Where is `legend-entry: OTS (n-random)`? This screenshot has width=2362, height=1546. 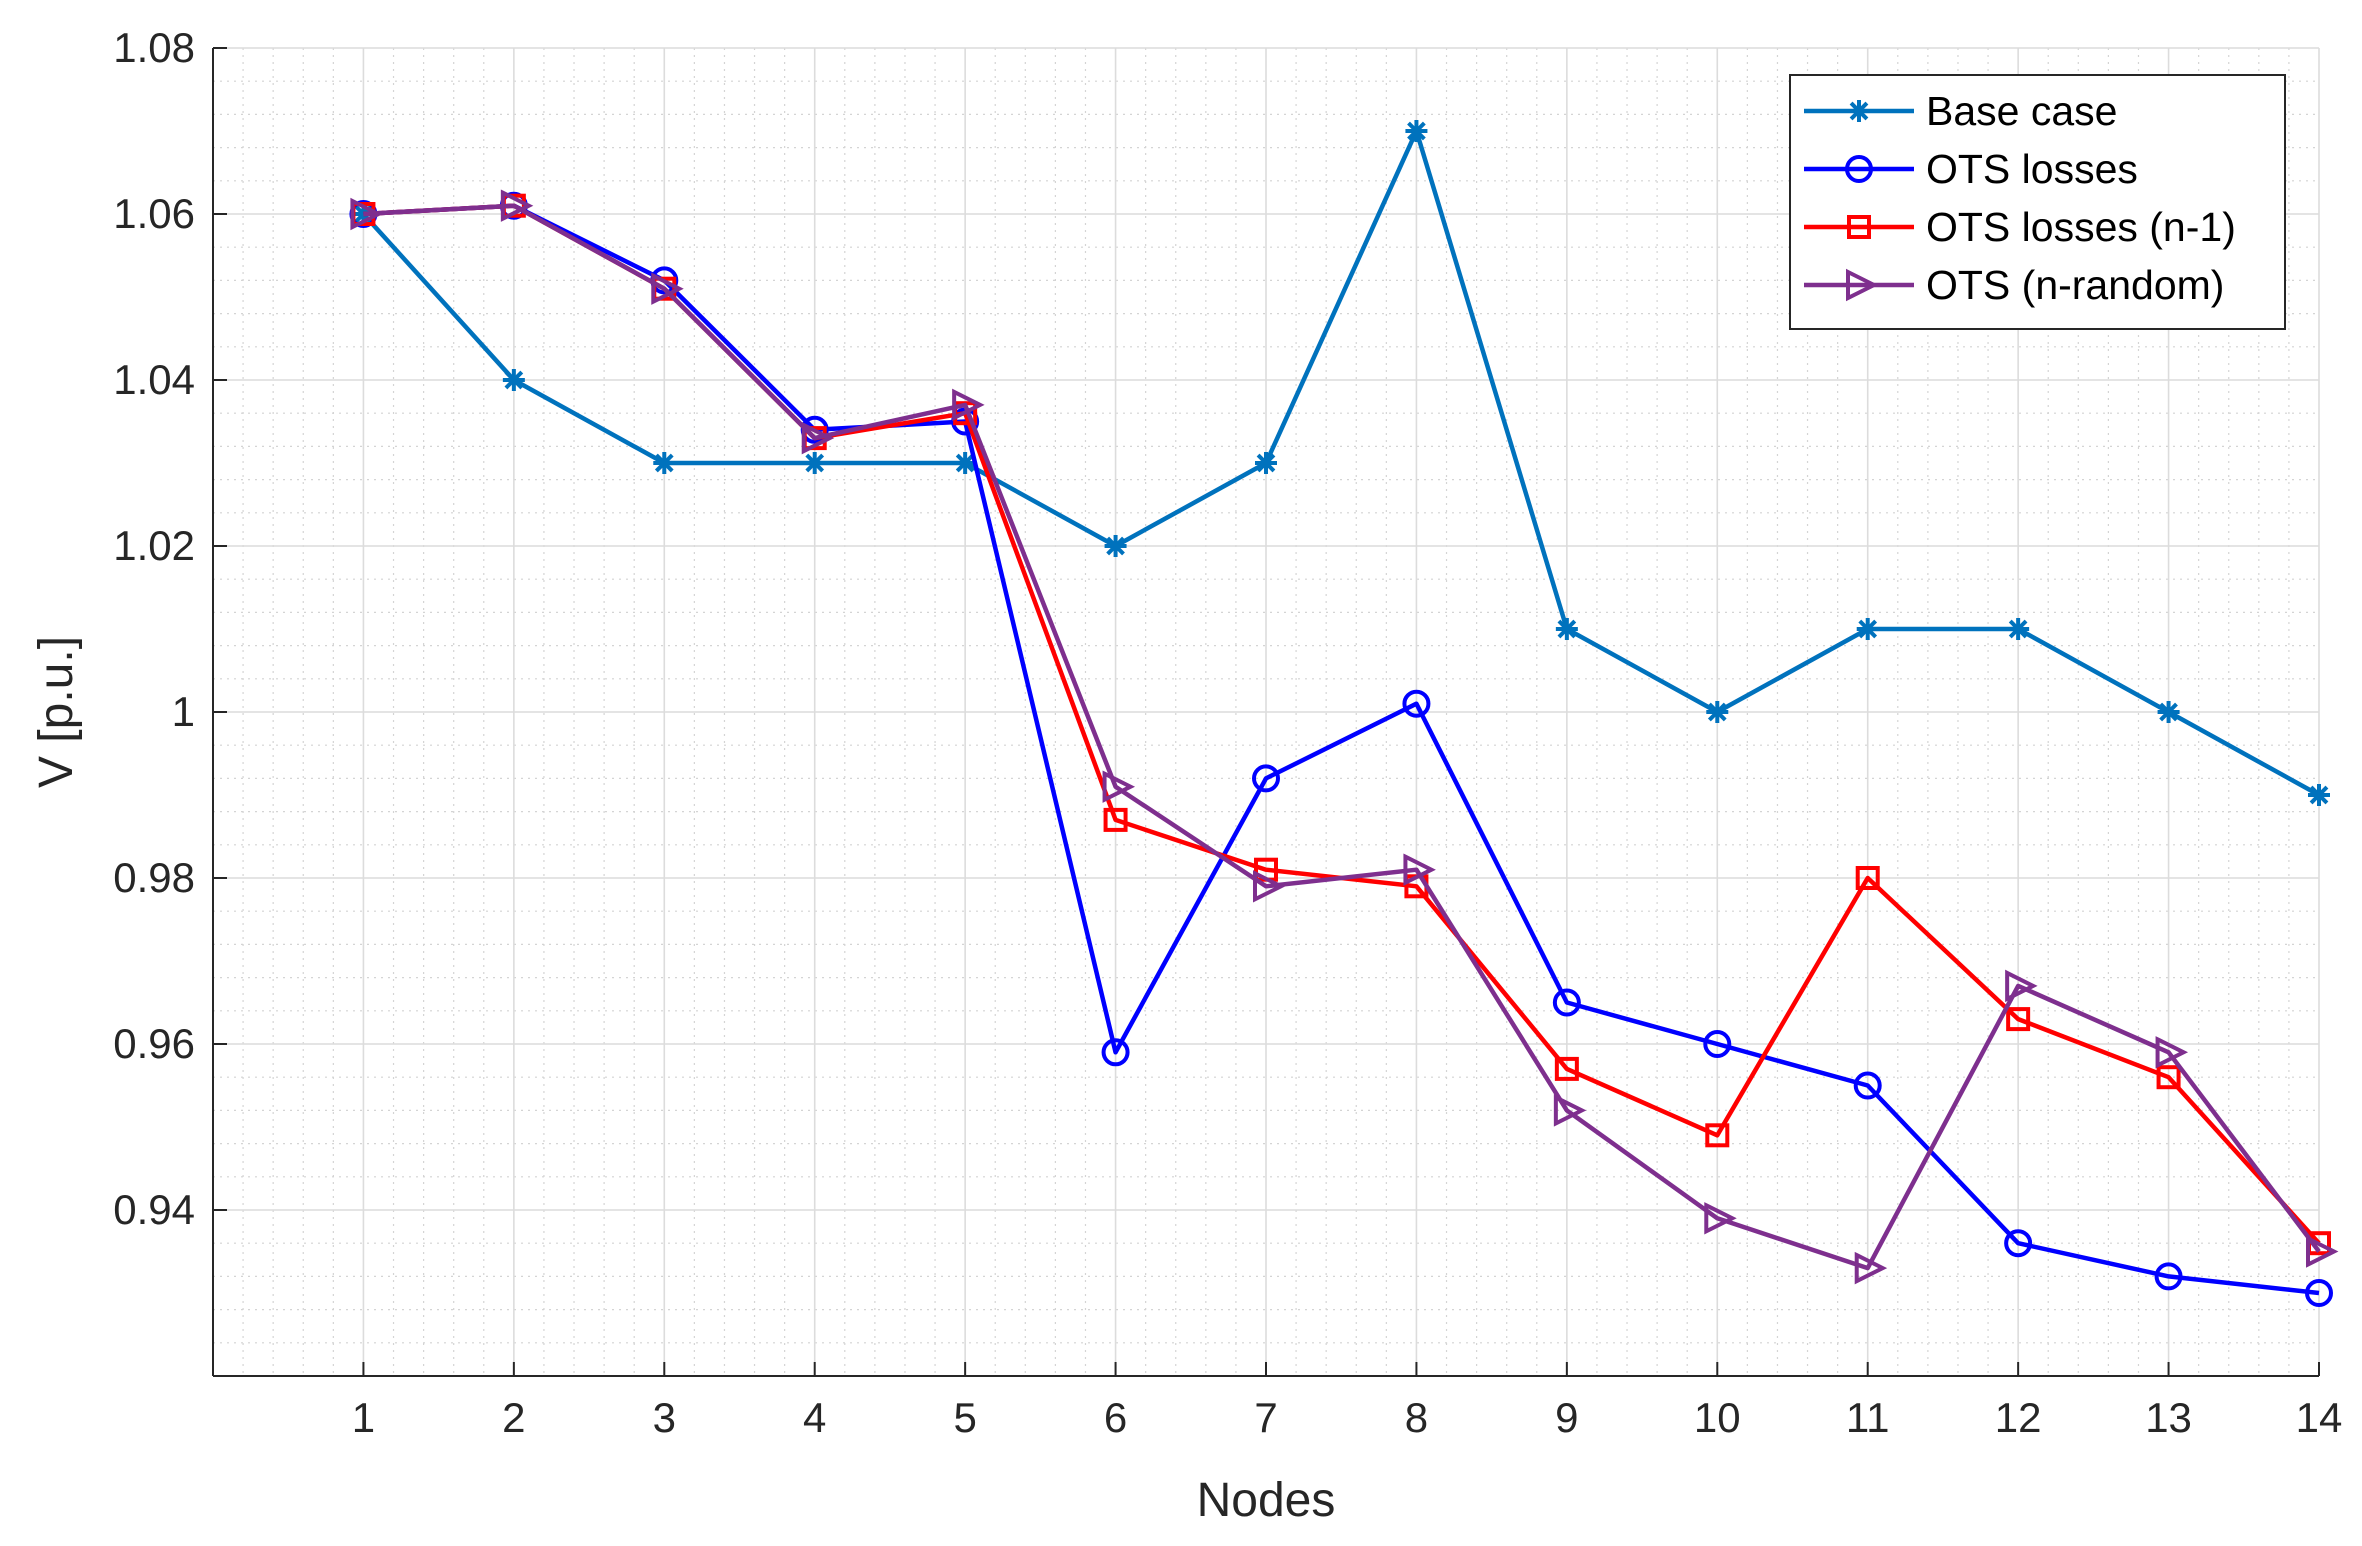 legend-entry: OTS (n-random) is located at coordinates (2014, 285).